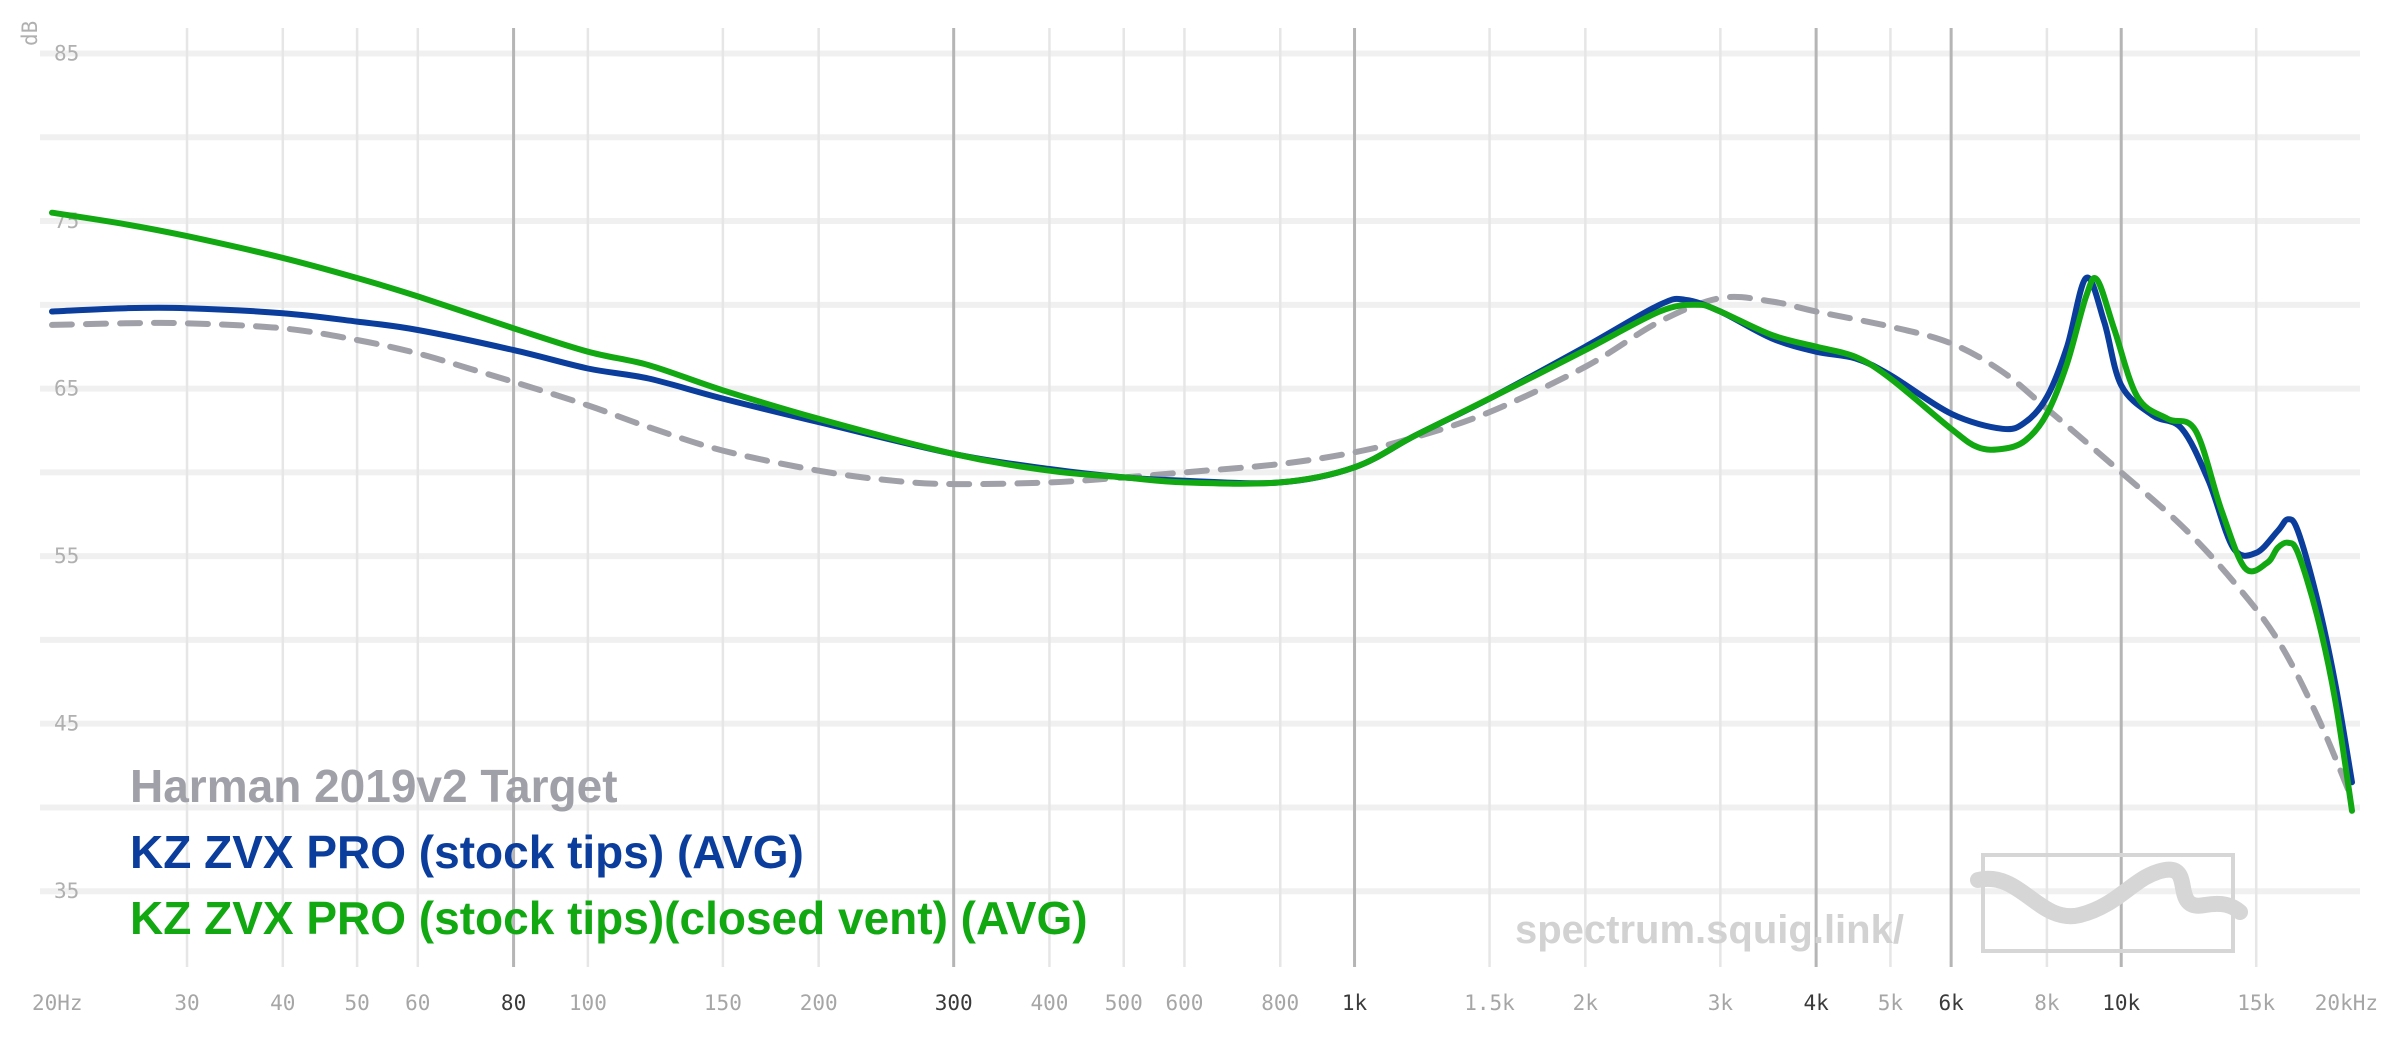 This screenshot has width=2400, height=1038. I want to click on x-tick-label: 6k, so click(1951, 1003).